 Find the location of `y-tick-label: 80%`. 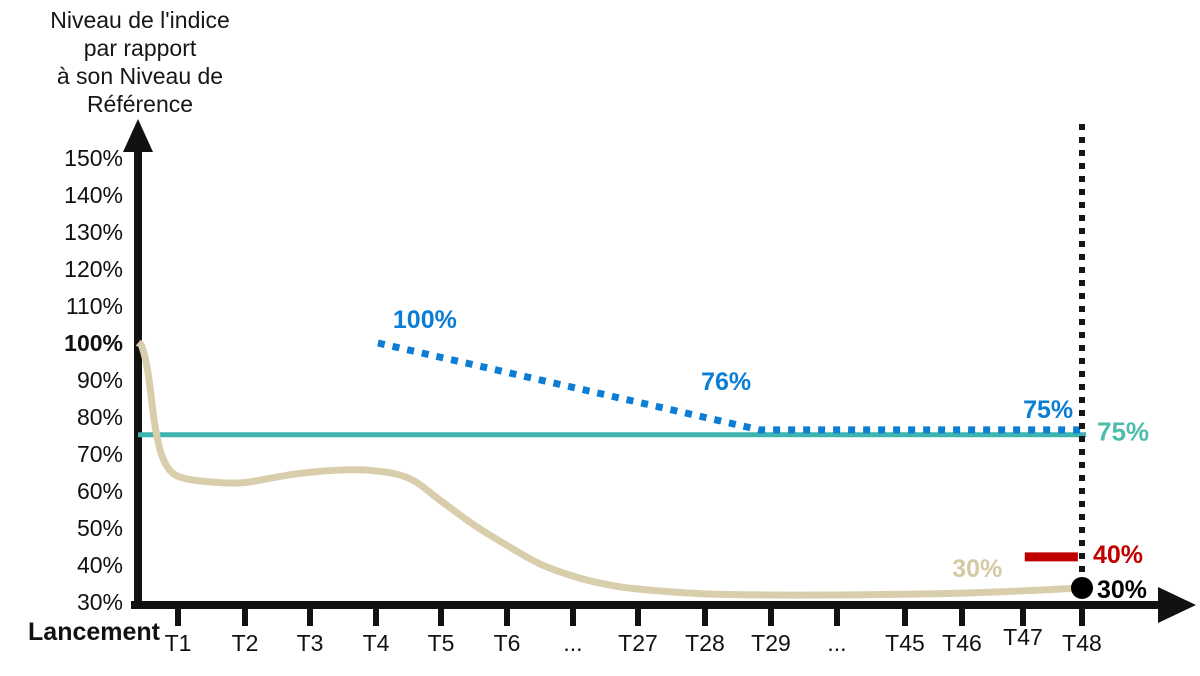

y-tick-label: 80% is located at coordinates (100, 417).